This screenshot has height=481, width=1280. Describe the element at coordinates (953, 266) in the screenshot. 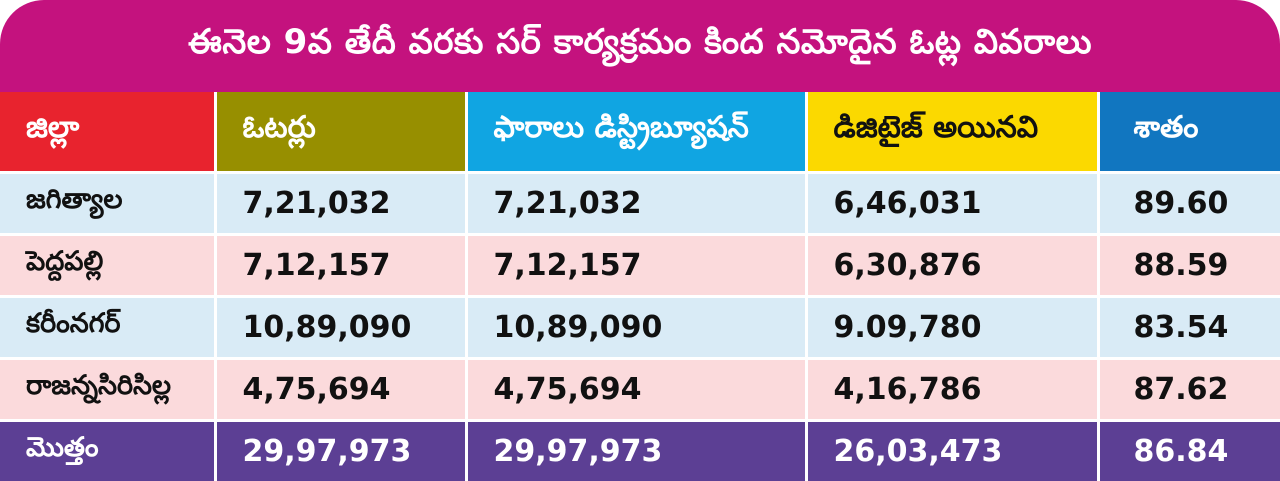

I see `digitized-value: 6,30,876` at that location.